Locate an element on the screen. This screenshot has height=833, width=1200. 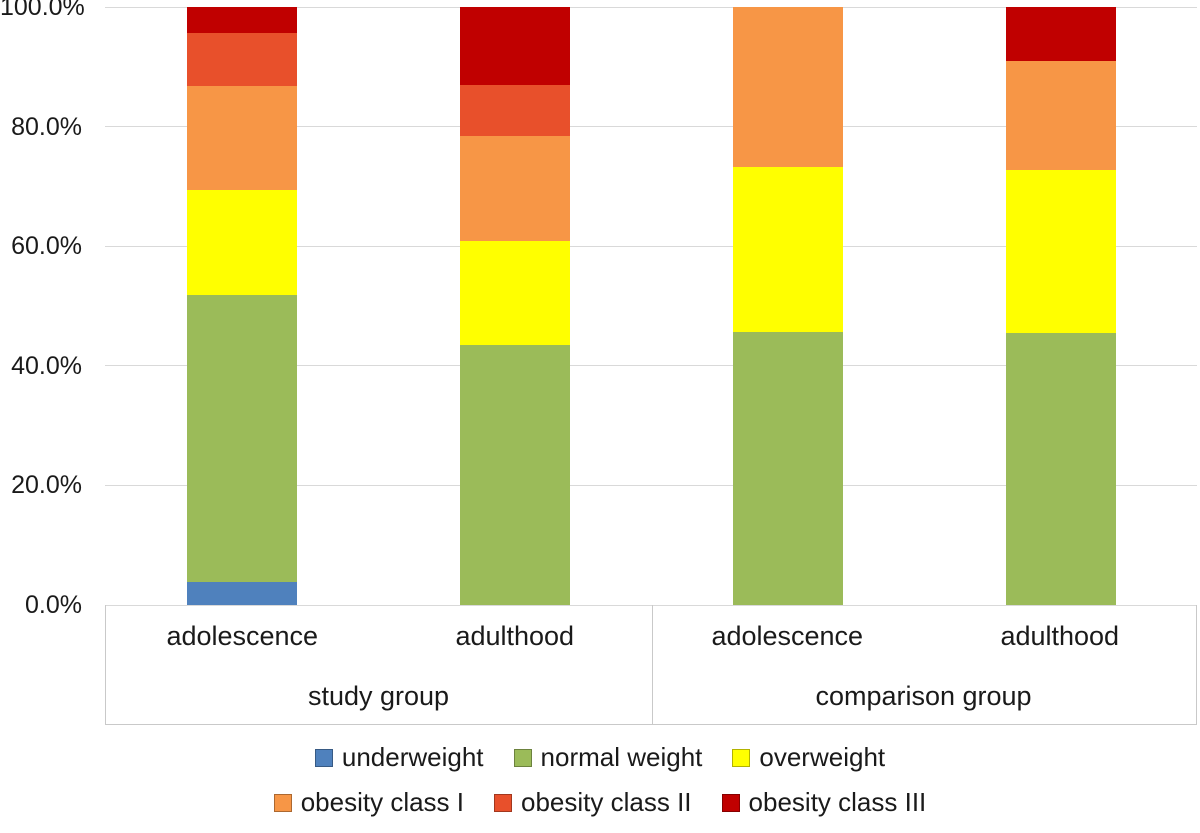
legend-item-obesity-class-III: obesity class III is located at coordinates (824, 802).